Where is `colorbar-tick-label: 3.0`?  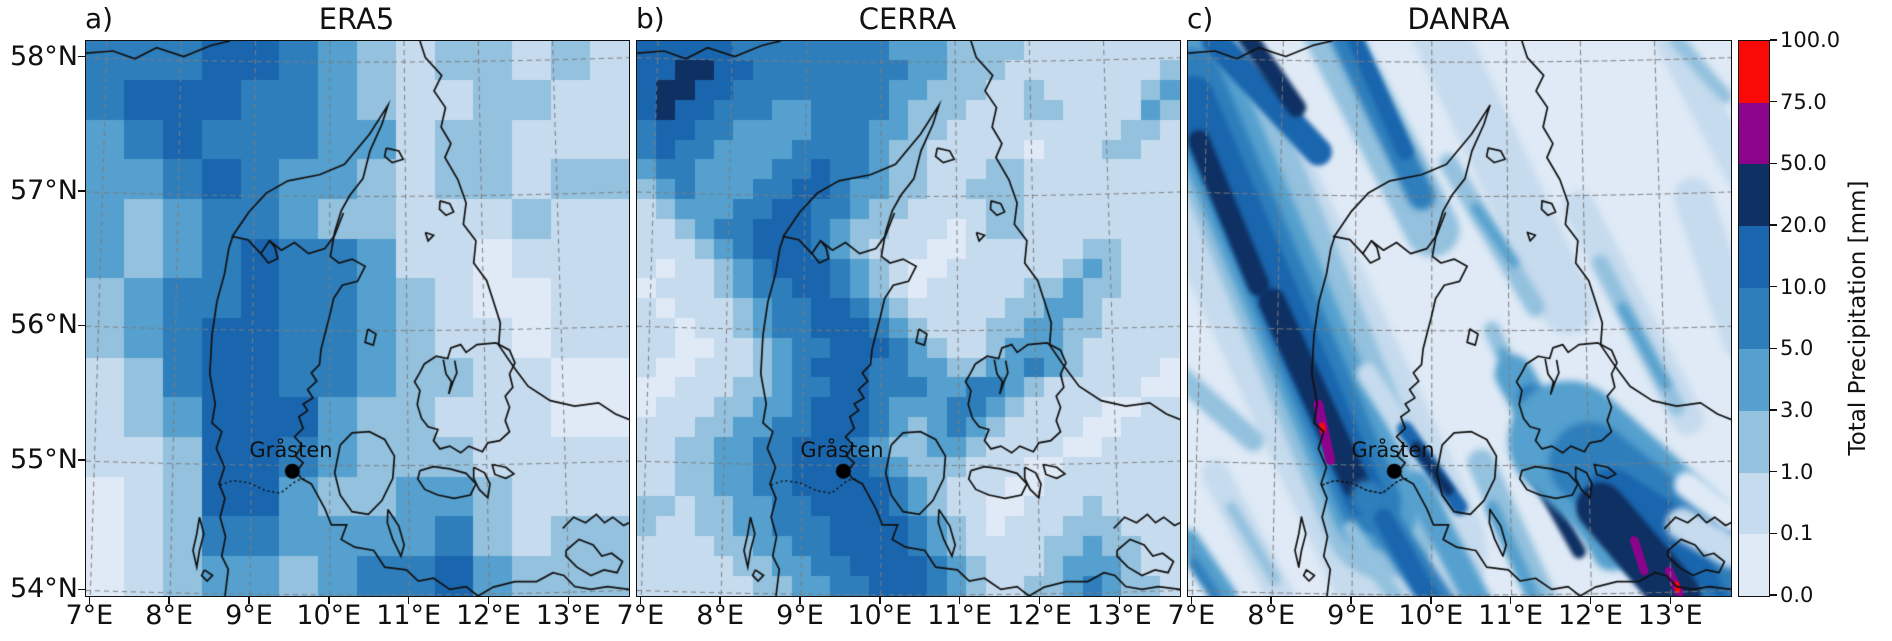
colorbar-tick-label: 3.0 is located at coordinates (1797, 410).